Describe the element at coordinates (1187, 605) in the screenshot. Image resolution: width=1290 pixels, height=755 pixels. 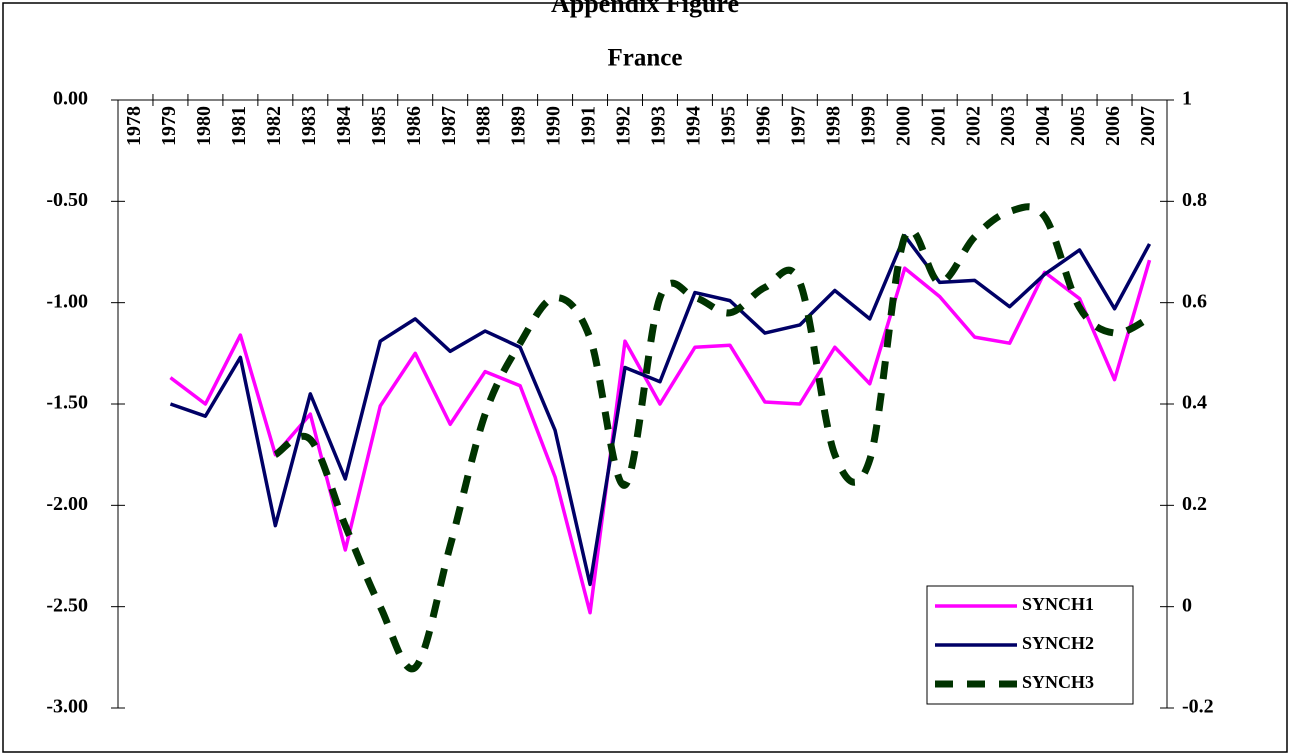
I see `y2-tick-label: 0` at that location.